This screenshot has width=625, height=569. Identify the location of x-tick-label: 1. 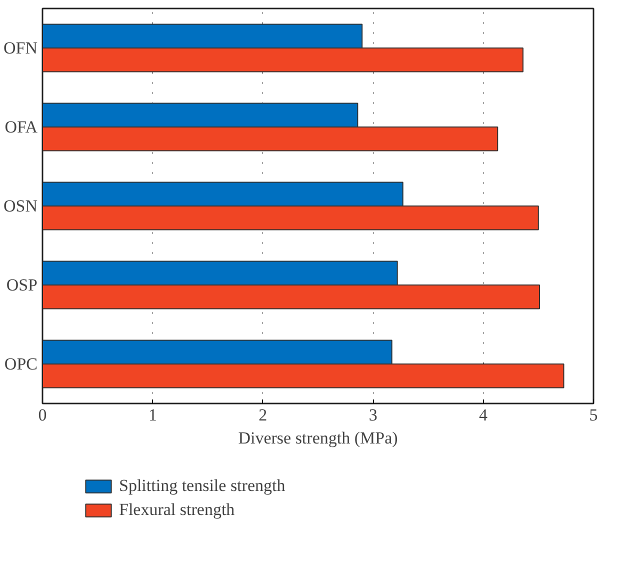
(152, 415).